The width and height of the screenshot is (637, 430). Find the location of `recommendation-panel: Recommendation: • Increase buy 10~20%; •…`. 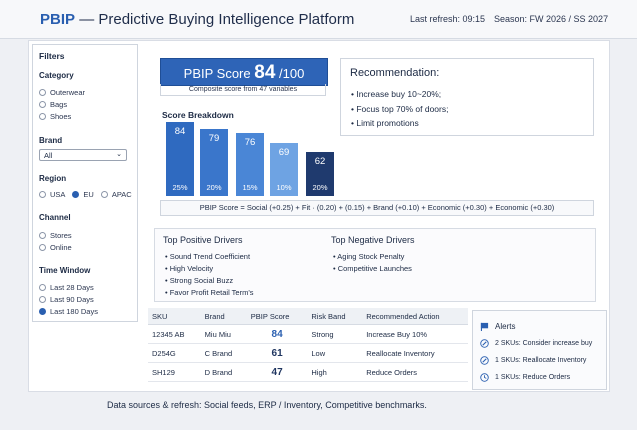

recommendation-panel: Recommendation: • Increase buy 10~20%; •… is located at coordinates (467, 97).